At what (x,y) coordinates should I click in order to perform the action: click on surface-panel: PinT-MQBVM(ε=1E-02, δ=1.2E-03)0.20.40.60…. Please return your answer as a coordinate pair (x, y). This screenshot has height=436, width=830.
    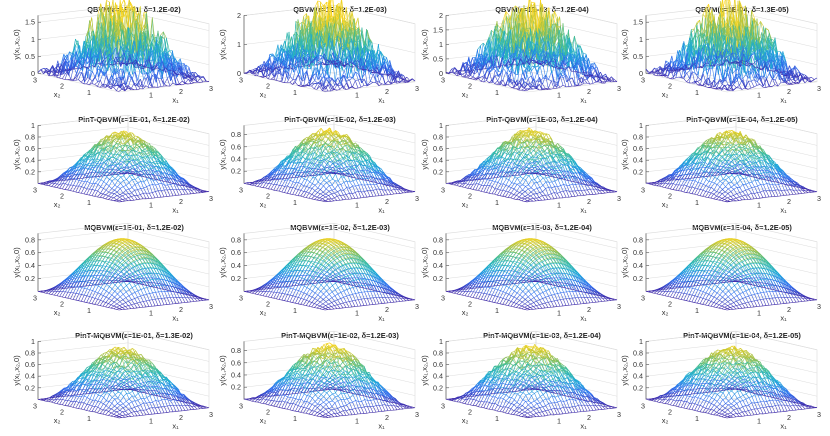
    Looking at the image, I should click on (318, 381).